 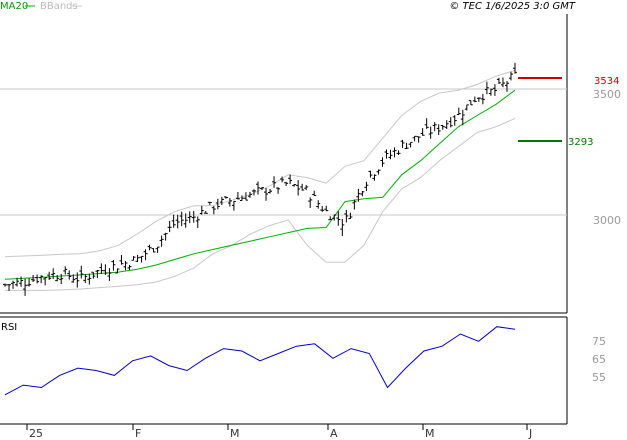 I want to click on x-tick-label: F, so click(x=138, y=433).